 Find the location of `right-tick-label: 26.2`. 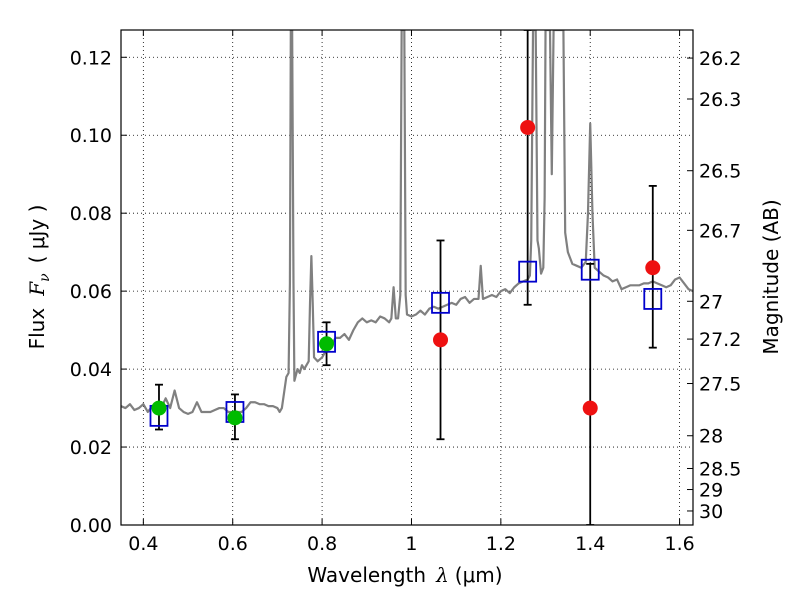

right-tick-label: 26.2 is located at coordinates (720, 59).